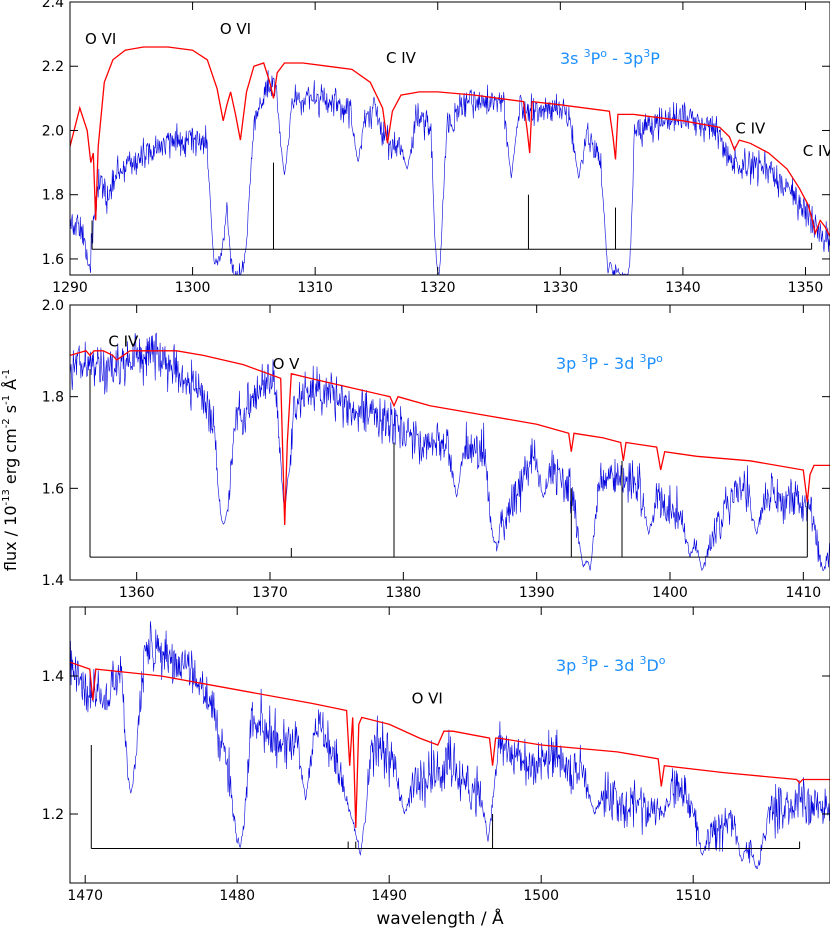 Image resolution: width=830 pixels, height=932 pixels. Describe the element at coordinates (611, 664) in the screenshot. I see `multiplet-label-3: 3p 3P - 3d 3Do` at that location.